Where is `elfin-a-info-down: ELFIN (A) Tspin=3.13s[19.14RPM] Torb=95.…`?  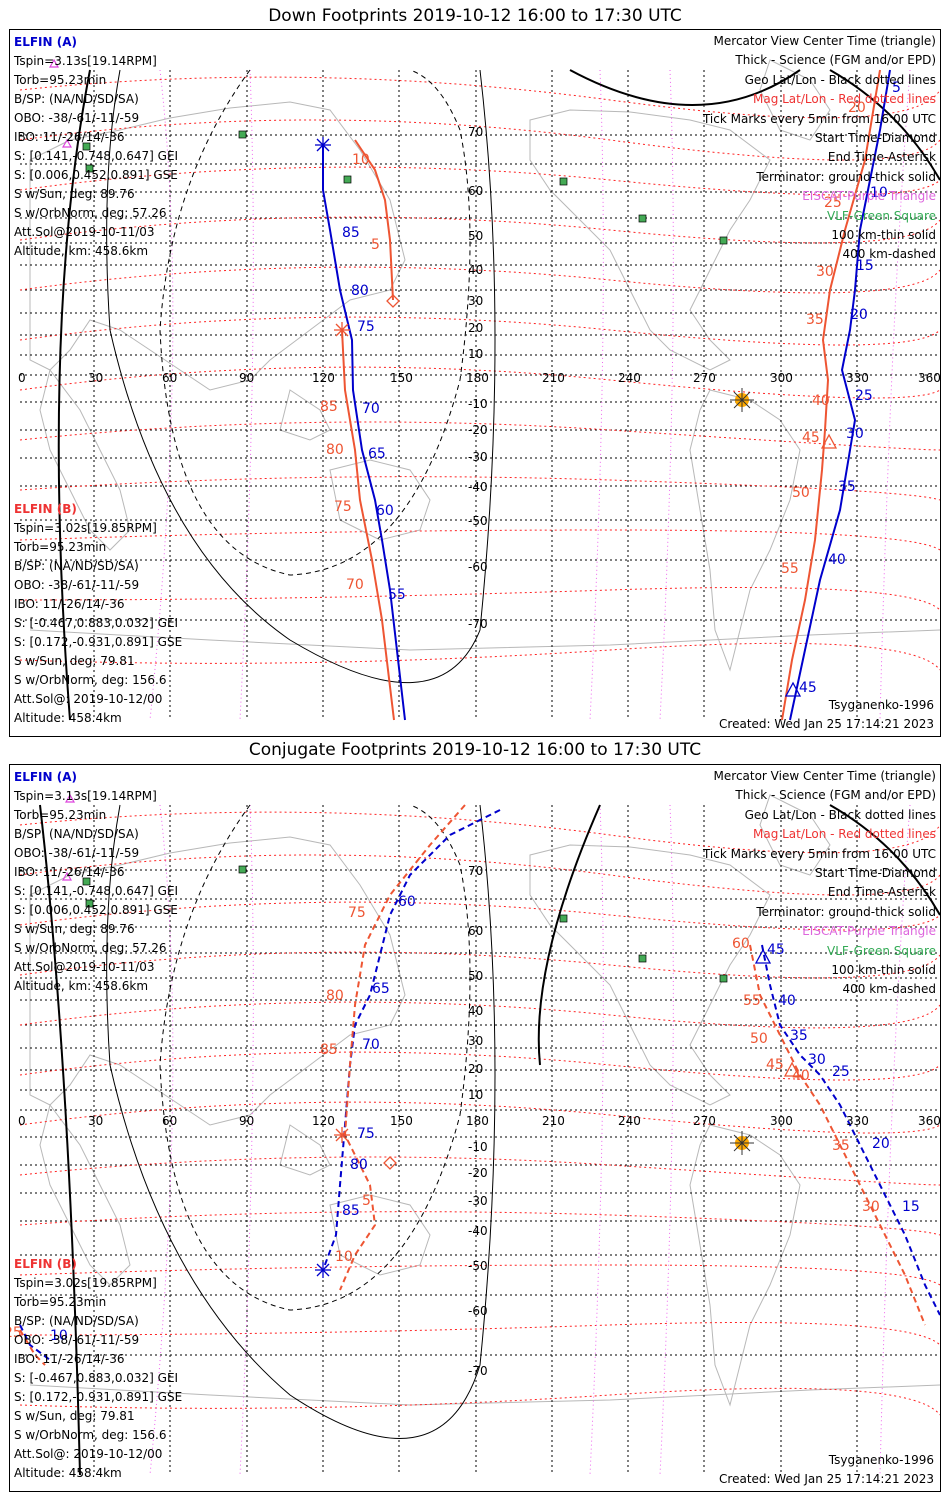 elfin-a-info-down: ELFIN (A) Tspin=3.13s[19.14RPM] Torb=95.… is located at coordinates (96, 147).